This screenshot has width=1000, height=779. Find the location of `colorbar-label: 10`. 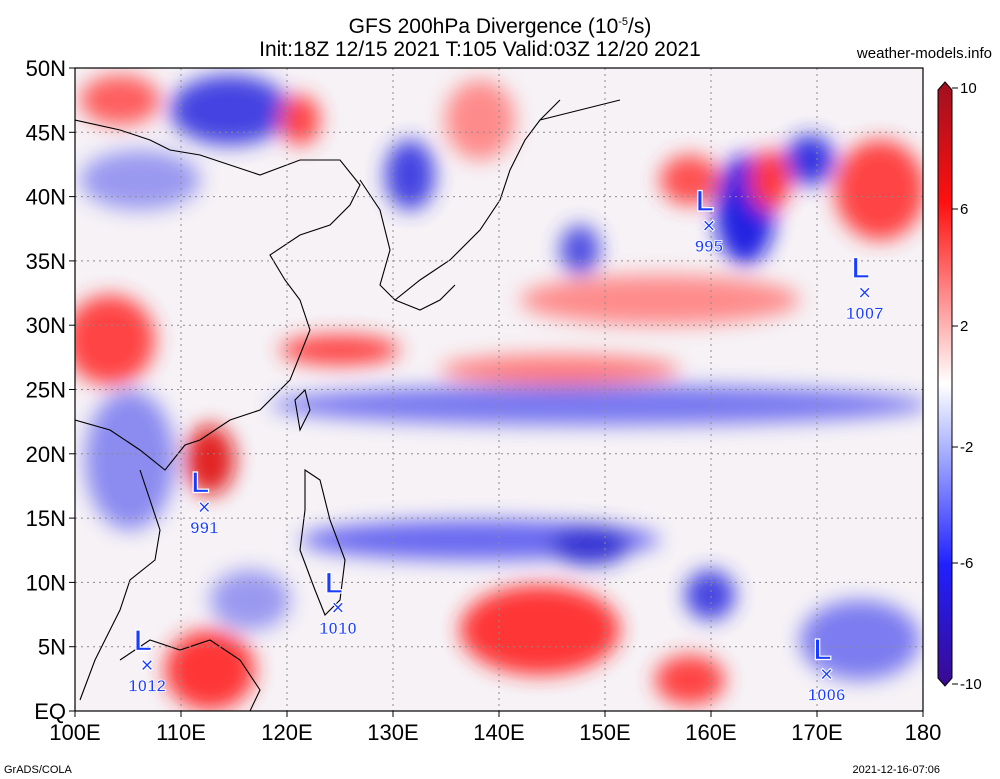

colorbar-label: 10 is located at coordinates (968, 88).